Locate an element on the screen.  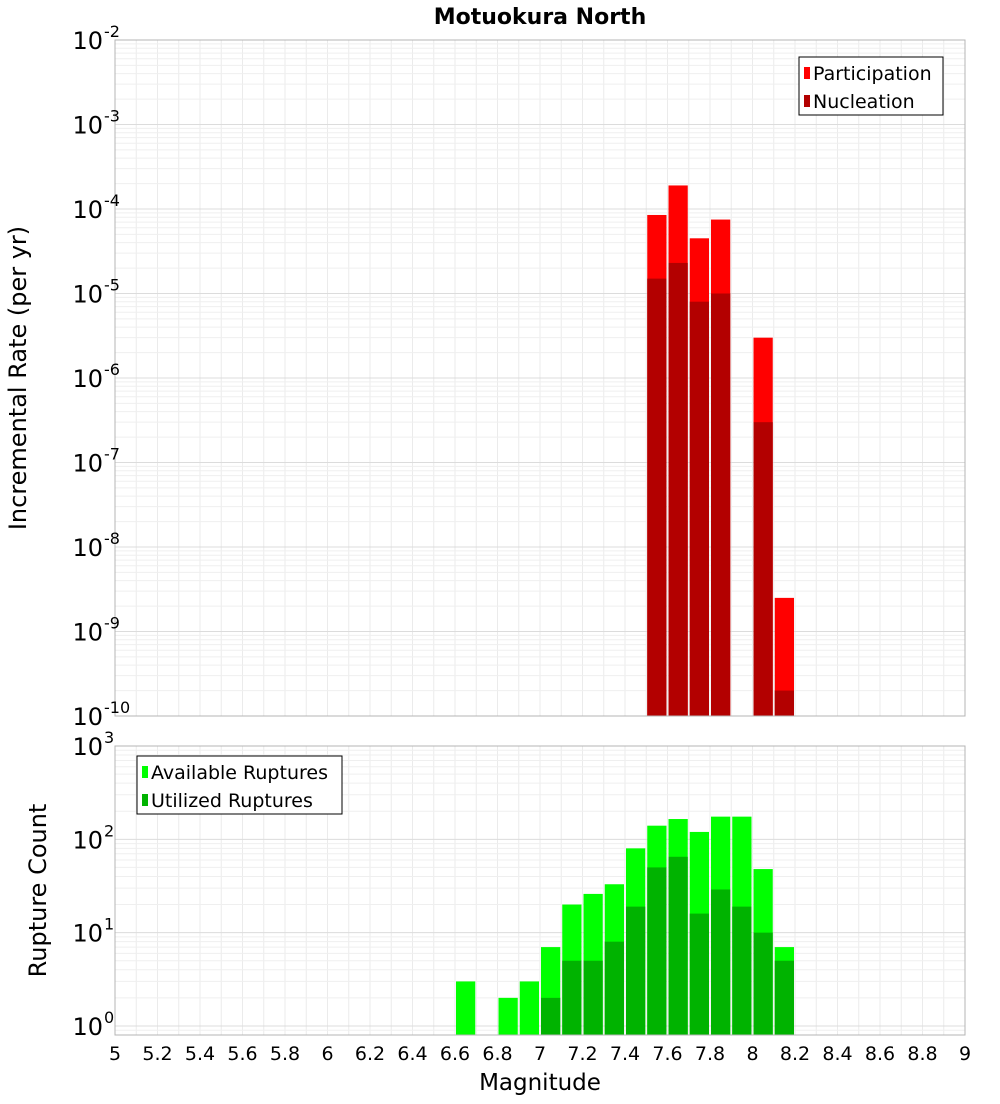
legend-label: Participation is located at coordinates (872, 74).